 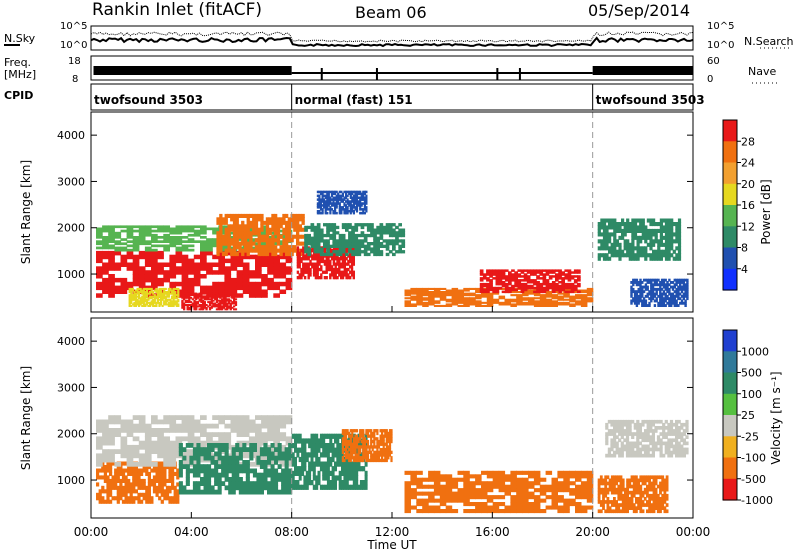 I want to click on noise-tick-left-bottom: 10^0, so click(x=73, y=45).